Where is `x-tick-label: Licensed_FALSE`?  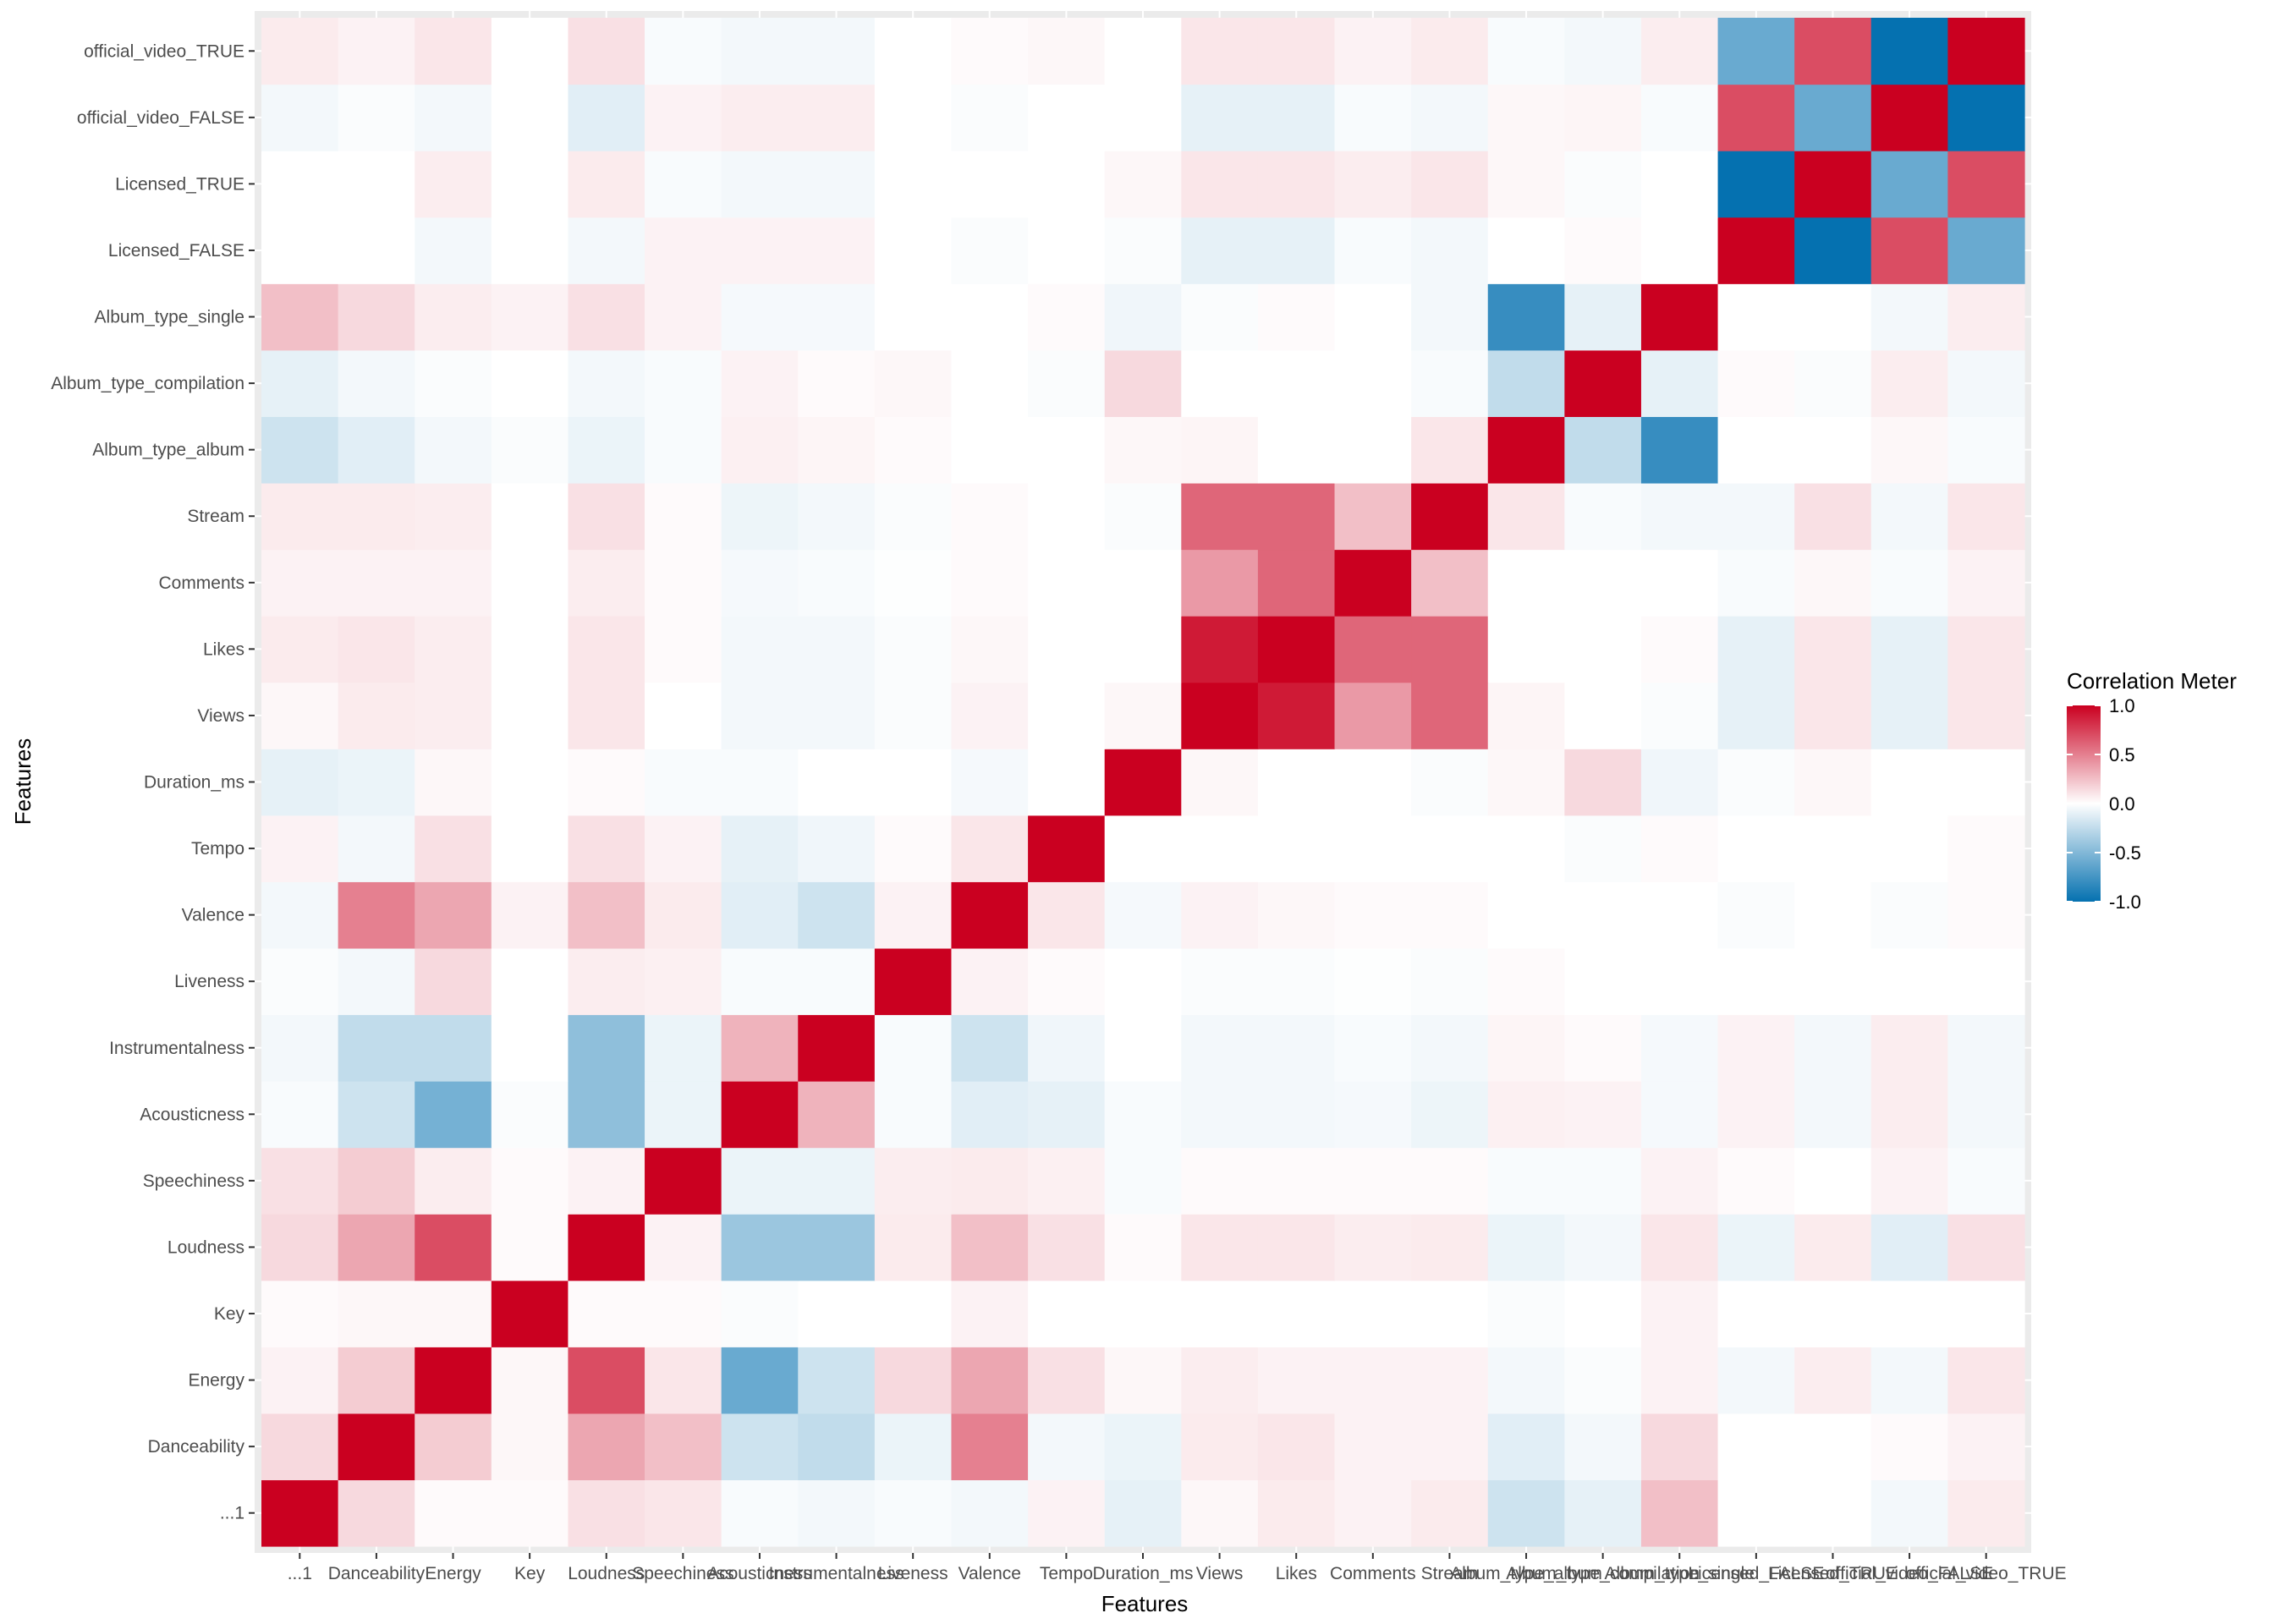
x-tick-label: Licensed_FALSE is located at coordinates (1756, 1574).